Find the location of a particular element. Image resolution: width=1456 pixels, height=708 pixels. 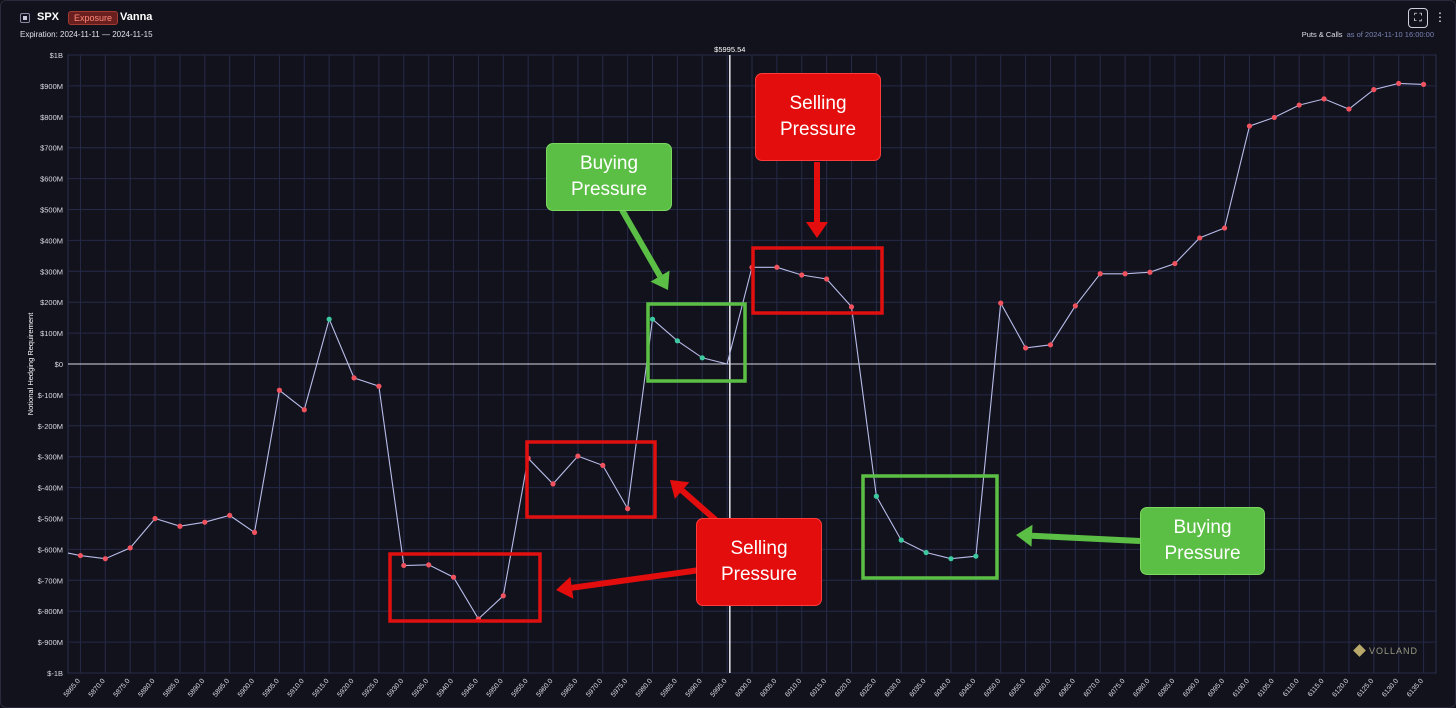

symbol-label: SPX is located at coordinates (48, 17).